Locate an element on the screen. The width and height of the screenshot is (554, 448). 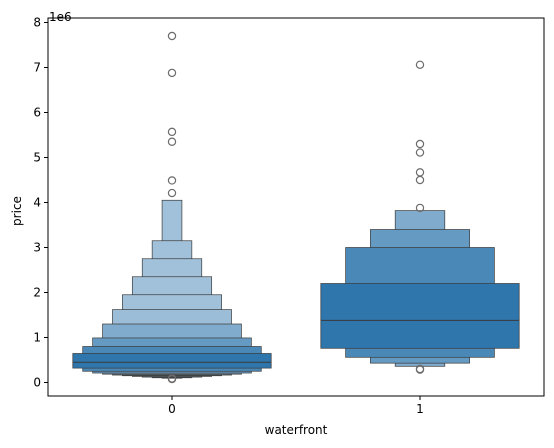
y-tick-label: 2 is located at coordinates (37, 293).